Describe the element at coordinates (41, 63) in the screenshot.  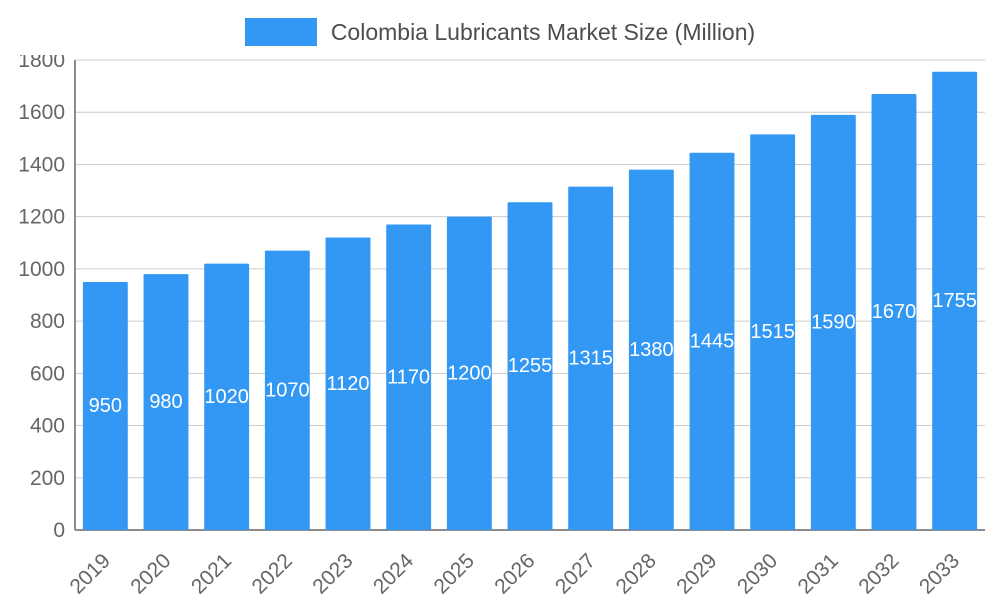
I see `y-tick-label: 1800` at that location.